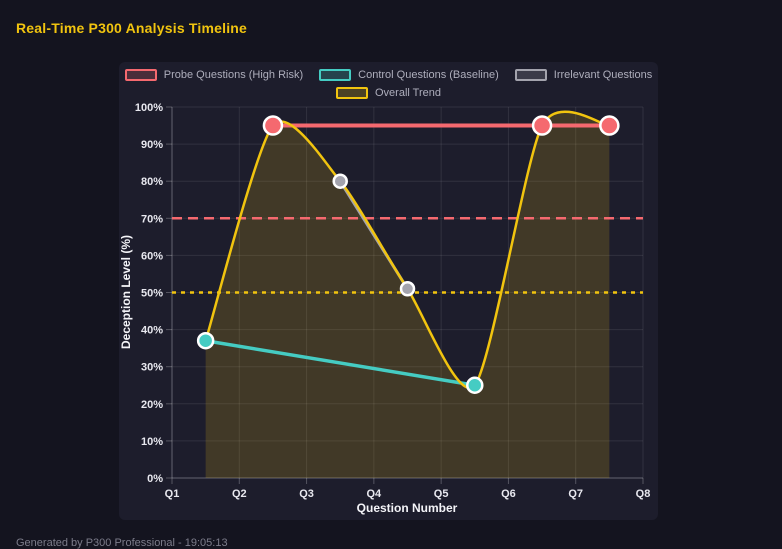 This screenshot has width=782, height=549. Describe the element at coordinates (149, 108) in the screenshot. I see `y-tick-label: 100%` at that location.